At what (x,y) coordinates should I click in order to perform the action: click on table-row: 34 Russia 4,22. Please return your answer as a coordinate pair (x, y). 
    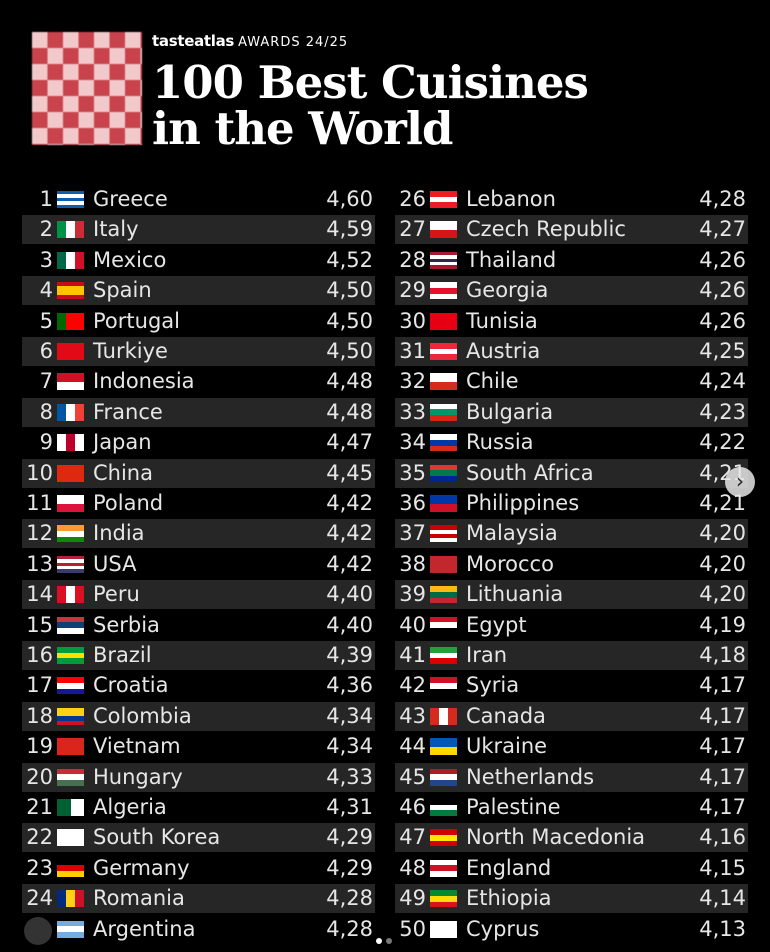
    Looking at the image, I should click on (571, 442).